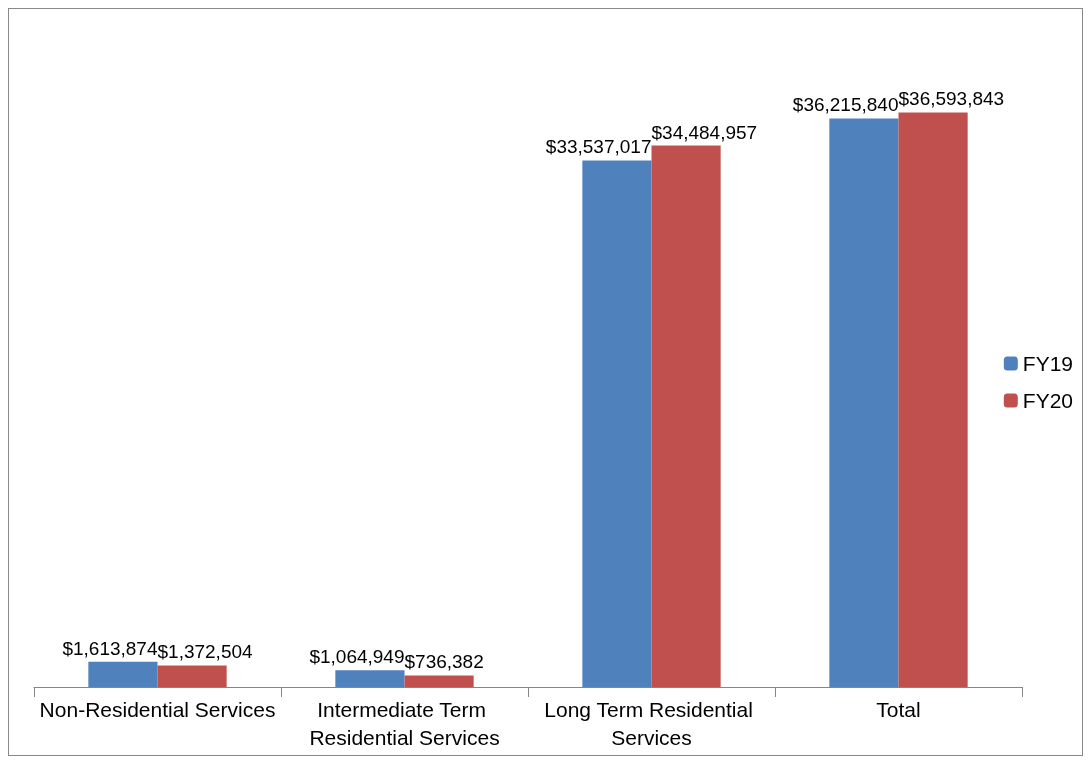 This screenshot has height=764, width=1091. I want to click on x-tick-label: Non-Residential Services, so click(157, 709).